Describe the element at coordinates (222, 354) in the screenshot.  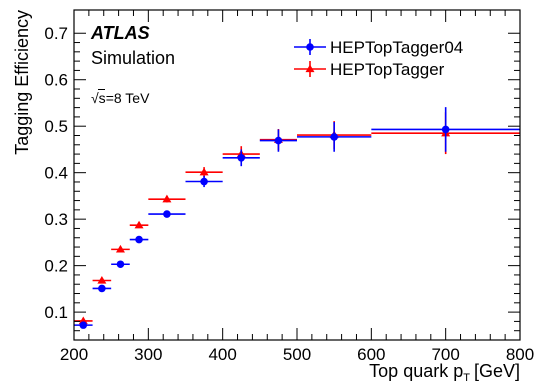
I see `x-tick-label: 400` at that location.